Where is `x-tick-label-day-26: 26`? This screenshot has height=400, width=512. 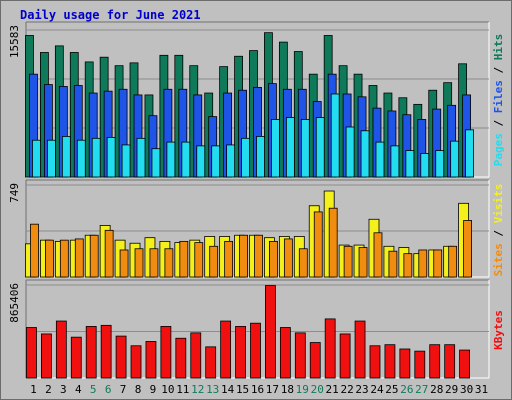 x-tick-label-day-26: 26 is located at coordinates (406, 389).